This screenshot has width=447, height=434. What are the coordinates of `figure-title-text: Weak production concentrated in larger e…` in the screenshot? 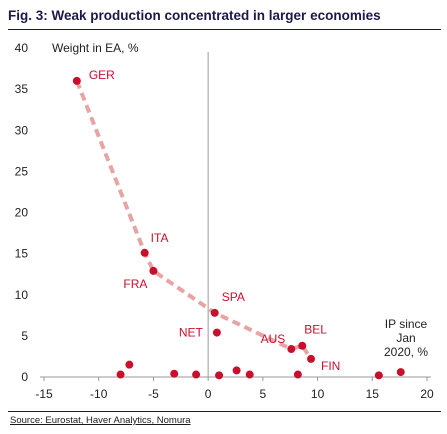 It's located at (216, 15).